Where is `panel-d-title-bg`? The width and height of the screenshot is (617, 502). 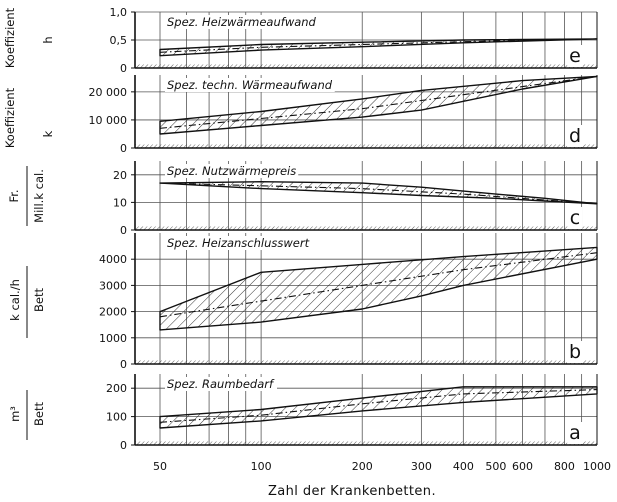 panel-d-title-bg is located at coordinates (250, 85).